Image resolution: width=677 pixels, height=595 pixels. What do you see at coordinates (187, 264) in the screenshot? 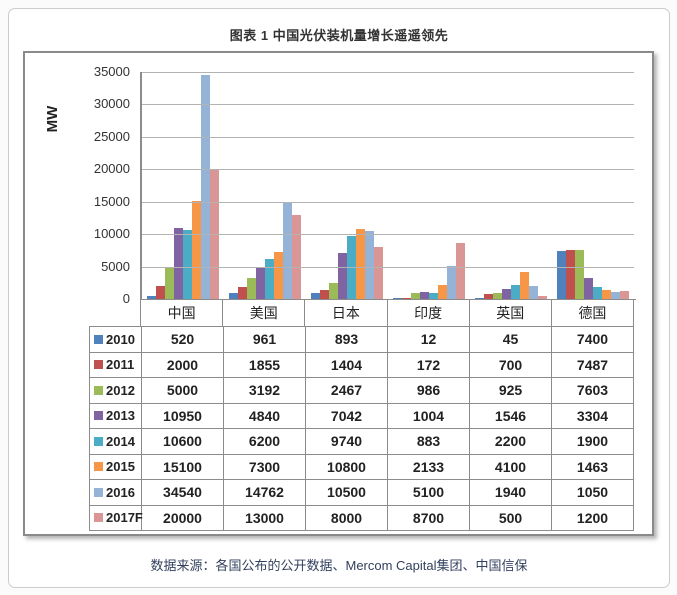
I see `bar-2014-中国` at bounding box center [187, 264].